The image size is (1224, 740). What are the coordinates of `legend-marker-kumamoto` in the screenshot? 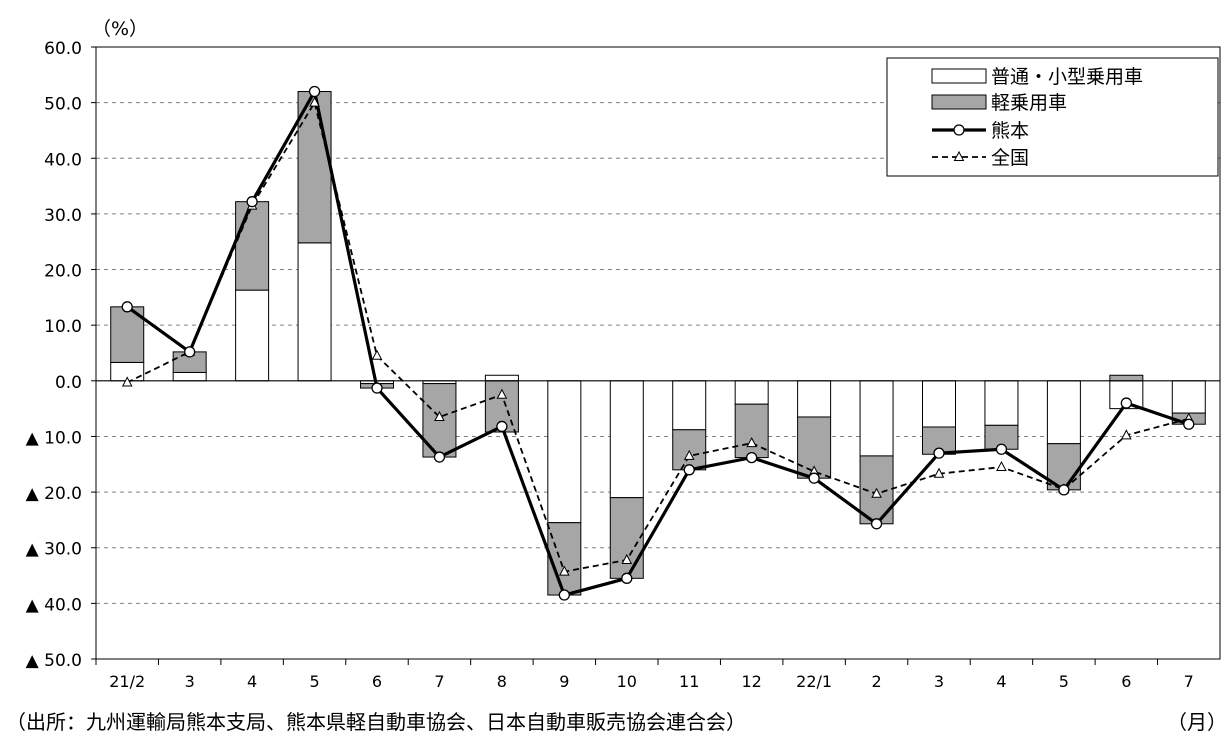 It's located at (959, 130).